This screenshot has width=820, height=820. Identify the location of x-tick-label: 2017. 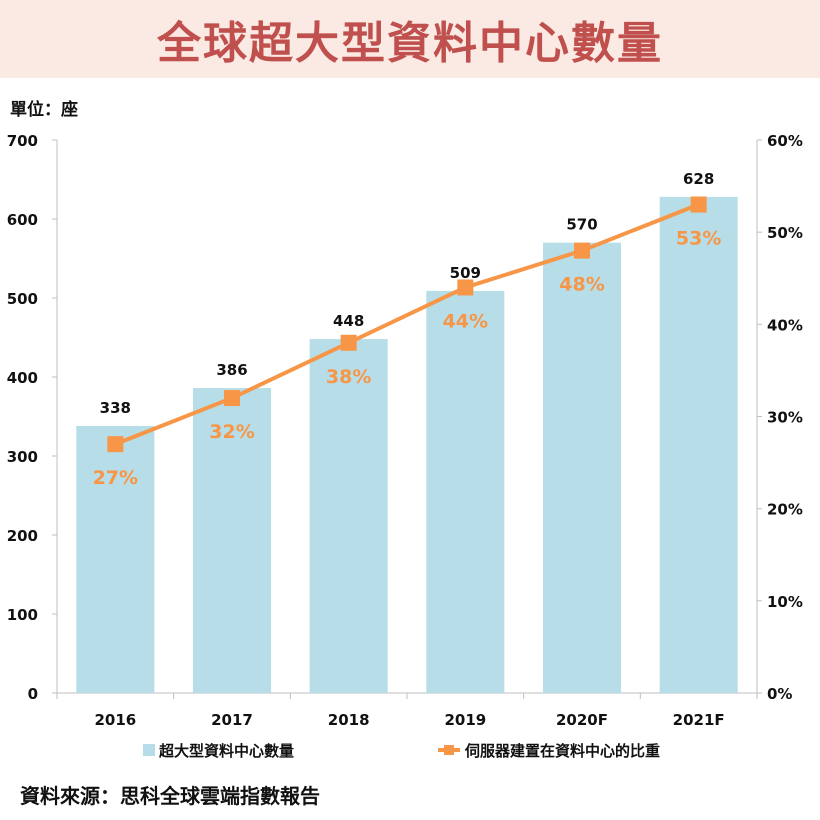
(232, 720).